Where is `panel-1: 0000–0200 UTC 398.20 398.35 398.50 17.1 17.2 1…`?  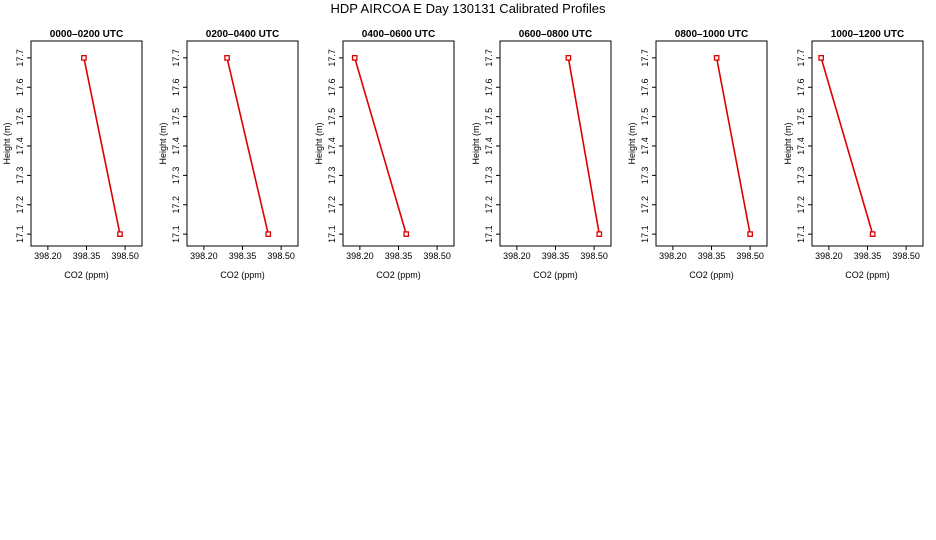 panel-1: 0000–0200 UTC 398.20 398.35 398.50 17.1 17.2 1… is located at coordinates (72, 154).